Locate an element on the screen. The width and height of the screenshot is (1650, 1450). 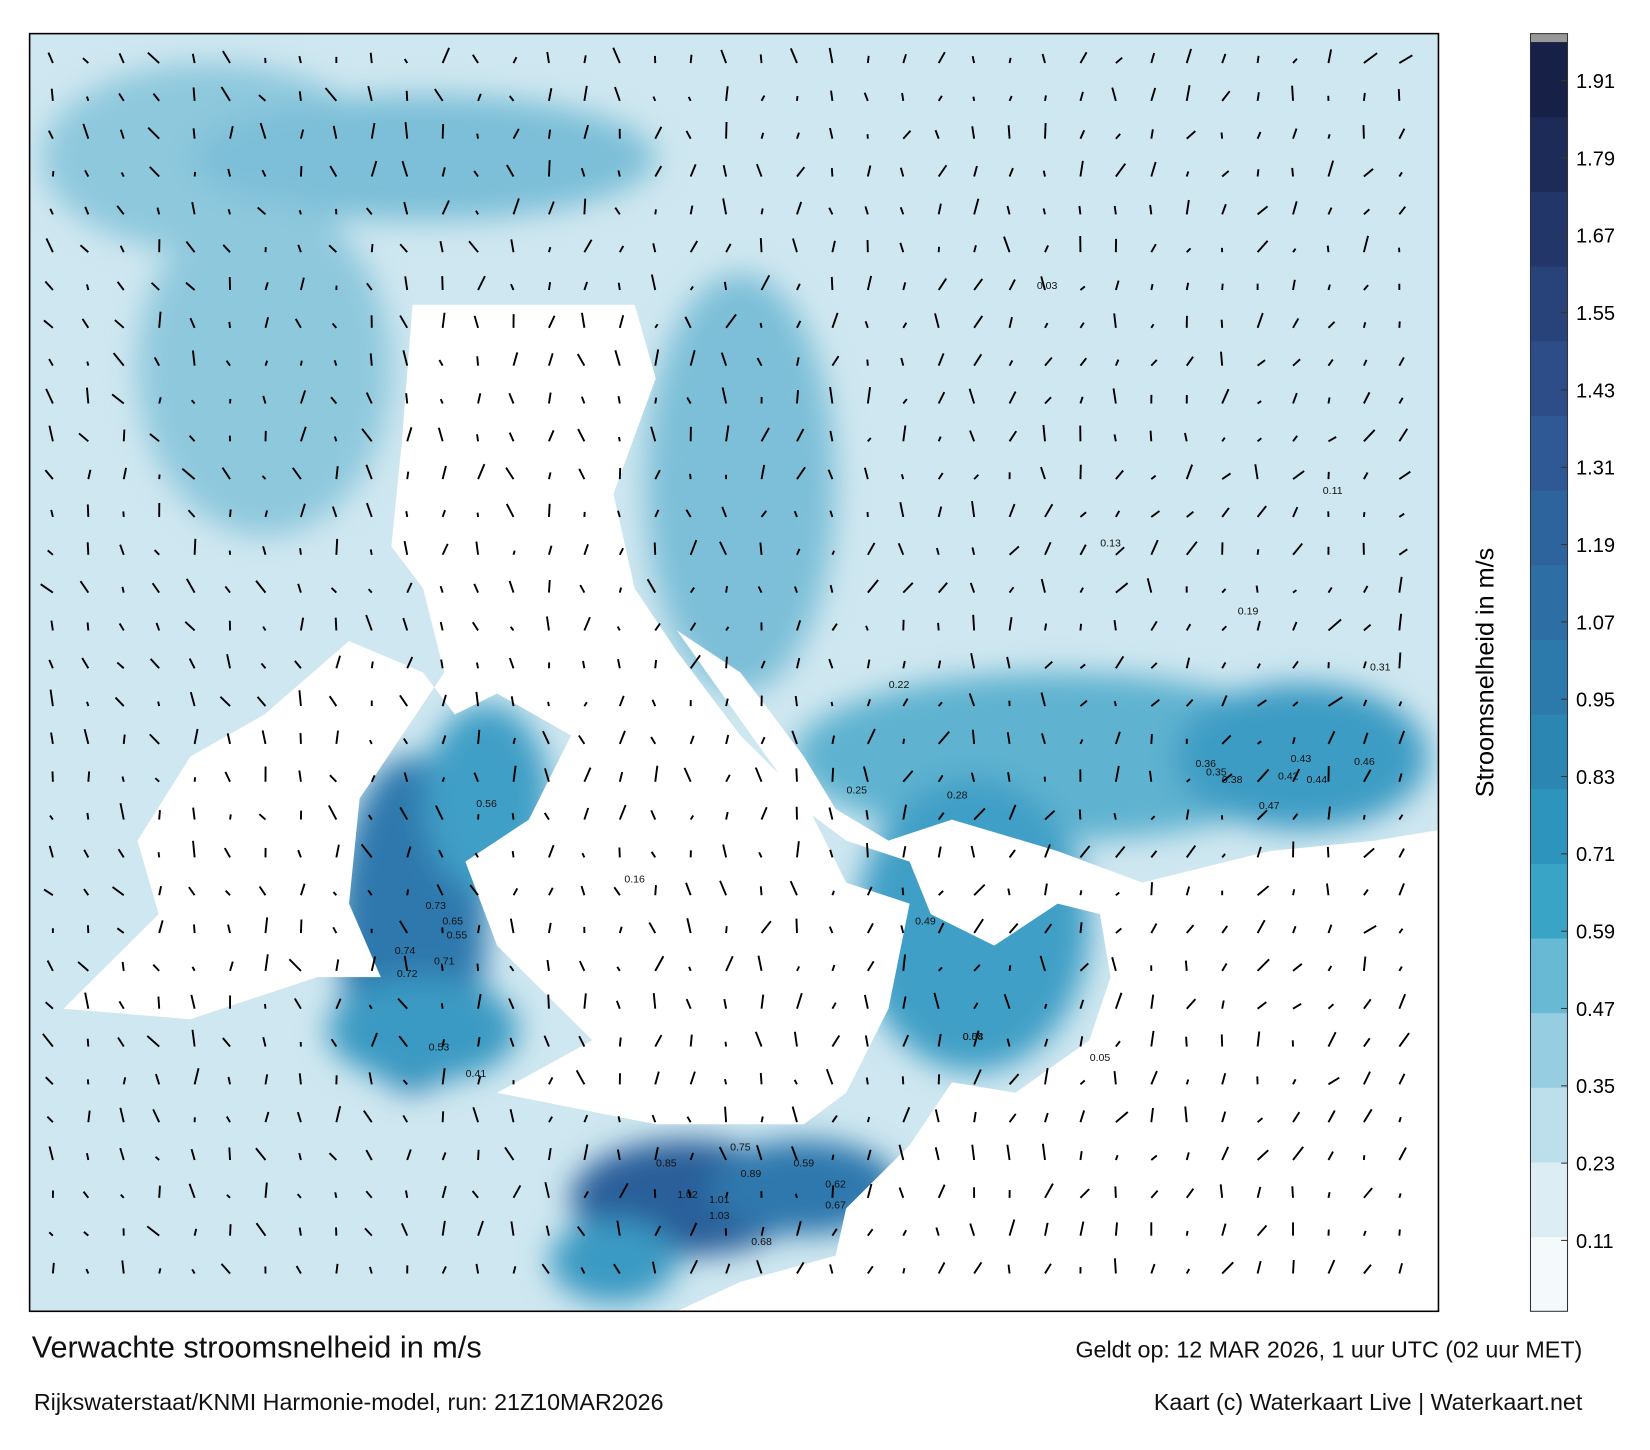
colorbar-tick-label: 0.95 is located at coordinates (1595, 701).